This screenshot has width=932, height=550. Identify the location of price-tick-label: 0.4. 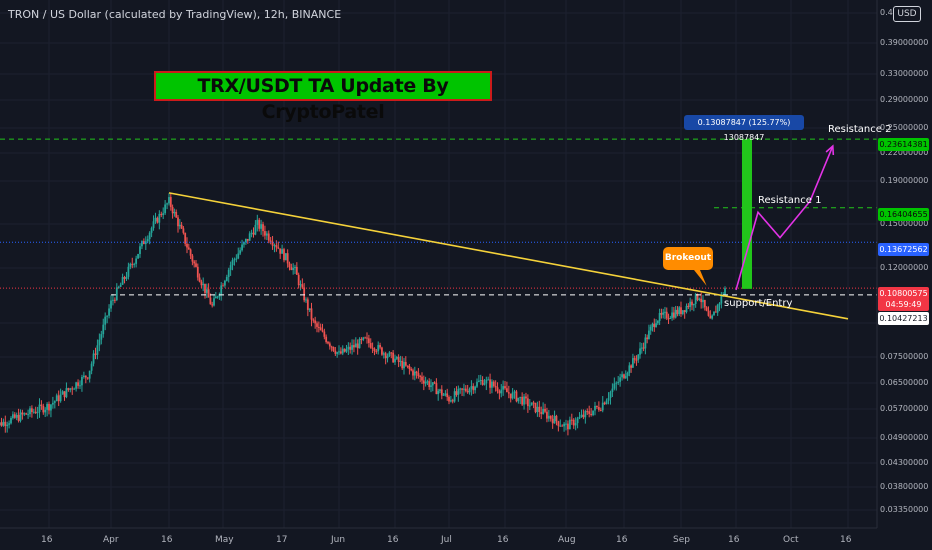
(886, 12).